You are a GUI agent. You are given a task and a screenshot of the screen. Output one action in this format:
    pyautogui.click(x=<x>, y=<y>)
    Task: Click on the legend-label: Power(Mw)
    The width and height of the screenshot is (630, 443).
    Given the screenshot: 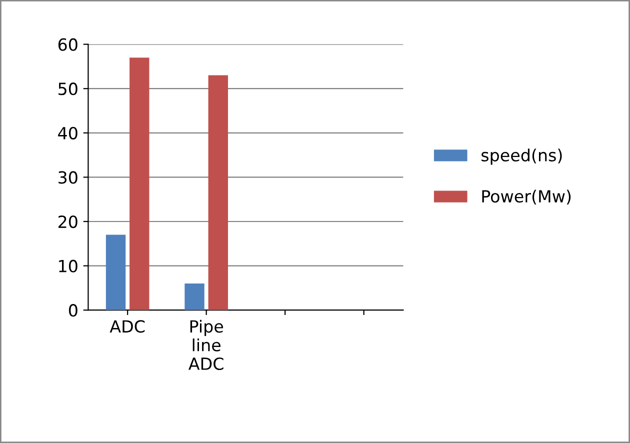 What is the action you would take?
    pyautogui.click(x=526, y=197)
    